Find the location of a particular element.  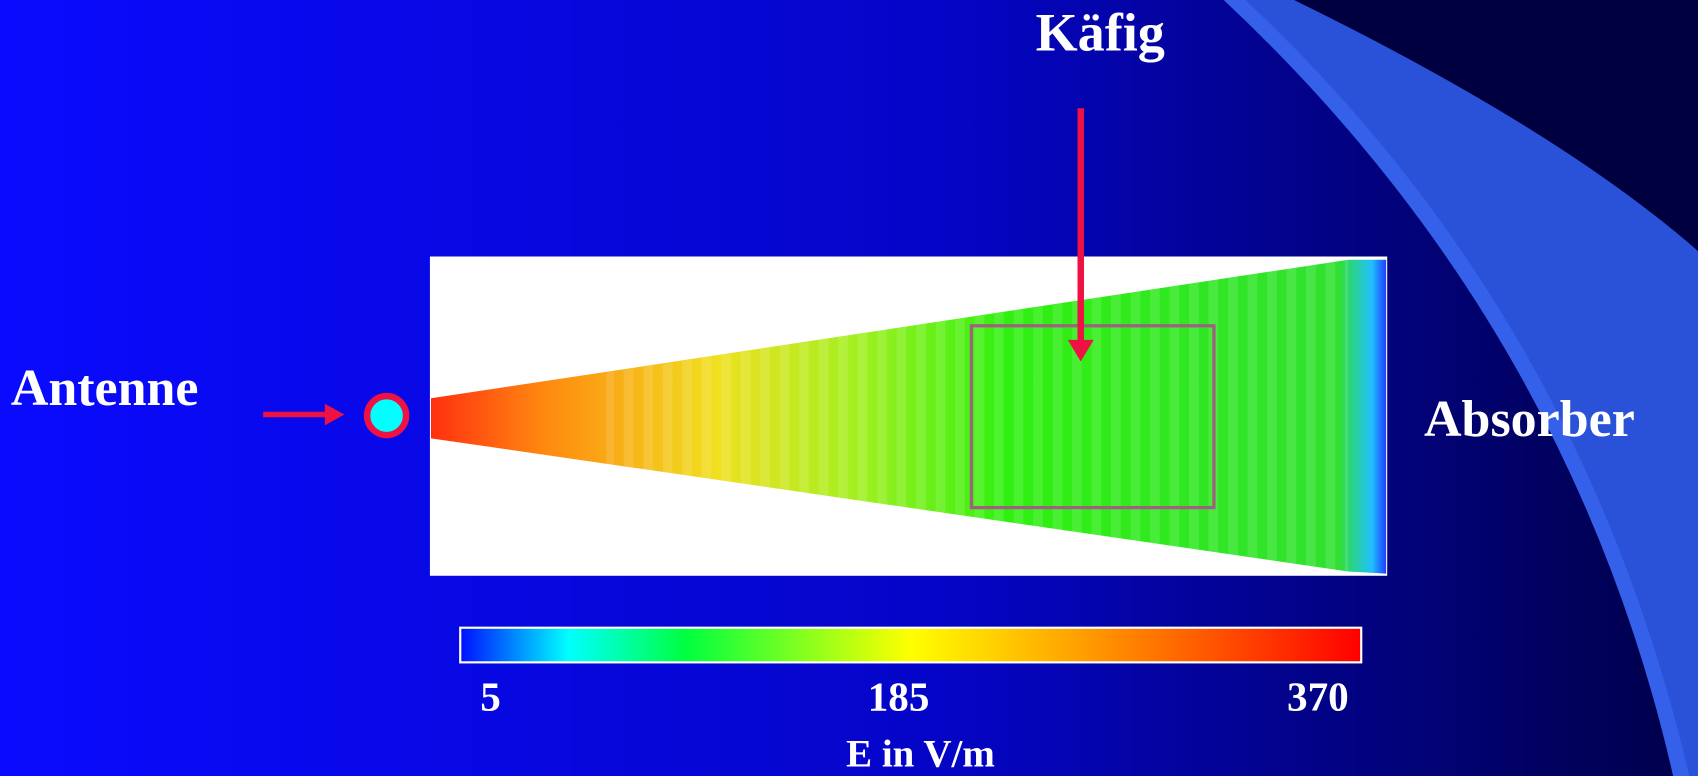

colorbar-label: E in V/m is located at coordinates (920, 754).